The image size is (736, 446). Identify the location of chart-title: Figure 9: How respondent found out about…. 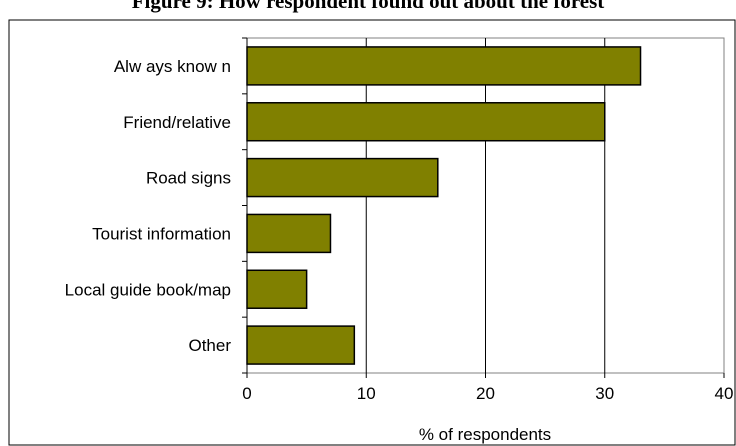
(368, 6).